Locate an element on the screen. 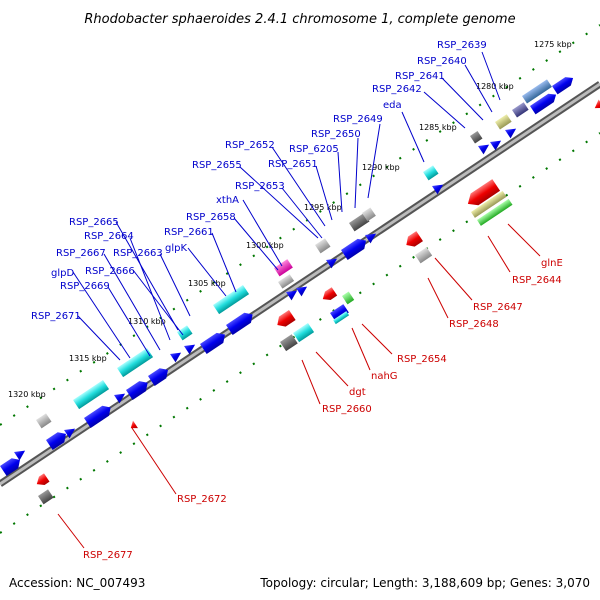 The width and height of the screenshot is (600, 600). gene-label: glpK is located at coordinates (176, 248).